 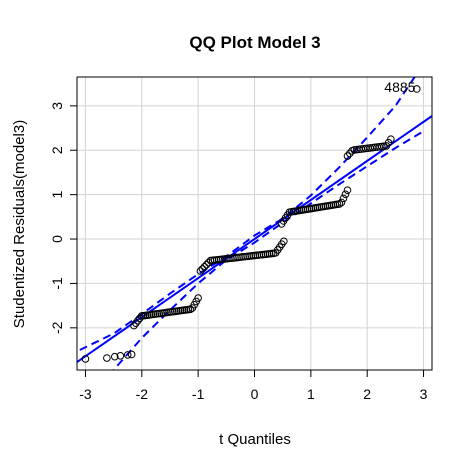 I want to click on x-tick-label: 1, so click(x=311, y=394).